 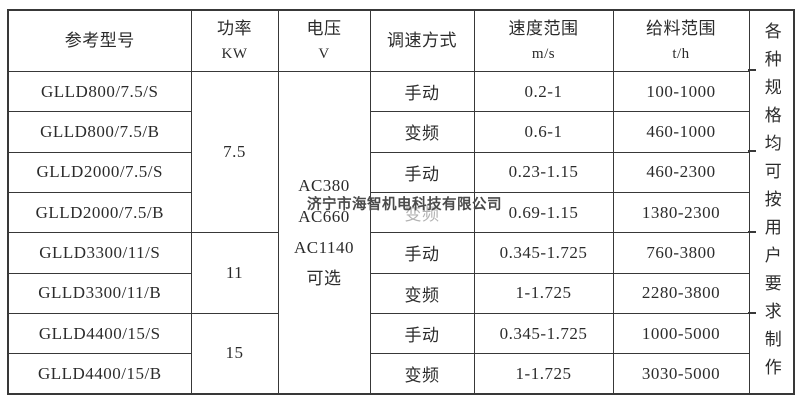 What do you see at coordinates (681, 374) in the screenshot?
I see `feed-cell: 3030-5000` at bounding box center [681, 374].